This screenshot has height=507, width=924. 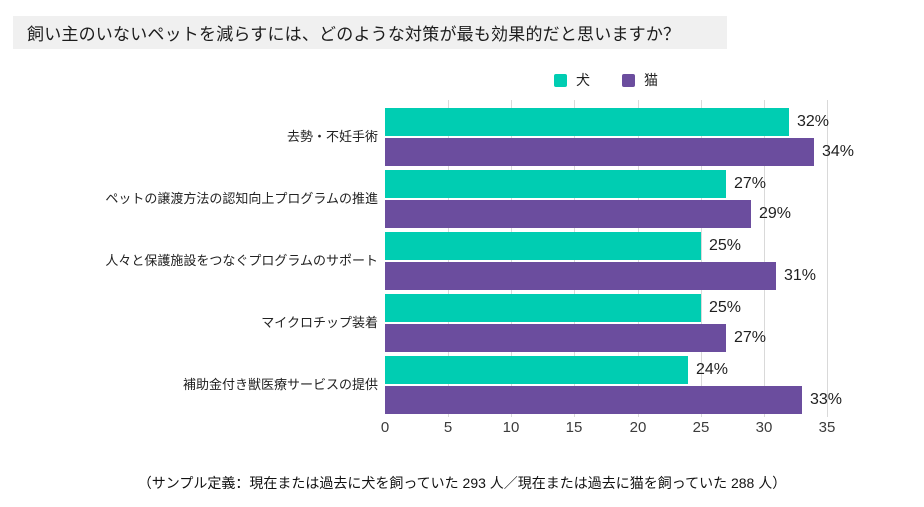 I want to click on value-label: 24%, so click(x=712, y=369).